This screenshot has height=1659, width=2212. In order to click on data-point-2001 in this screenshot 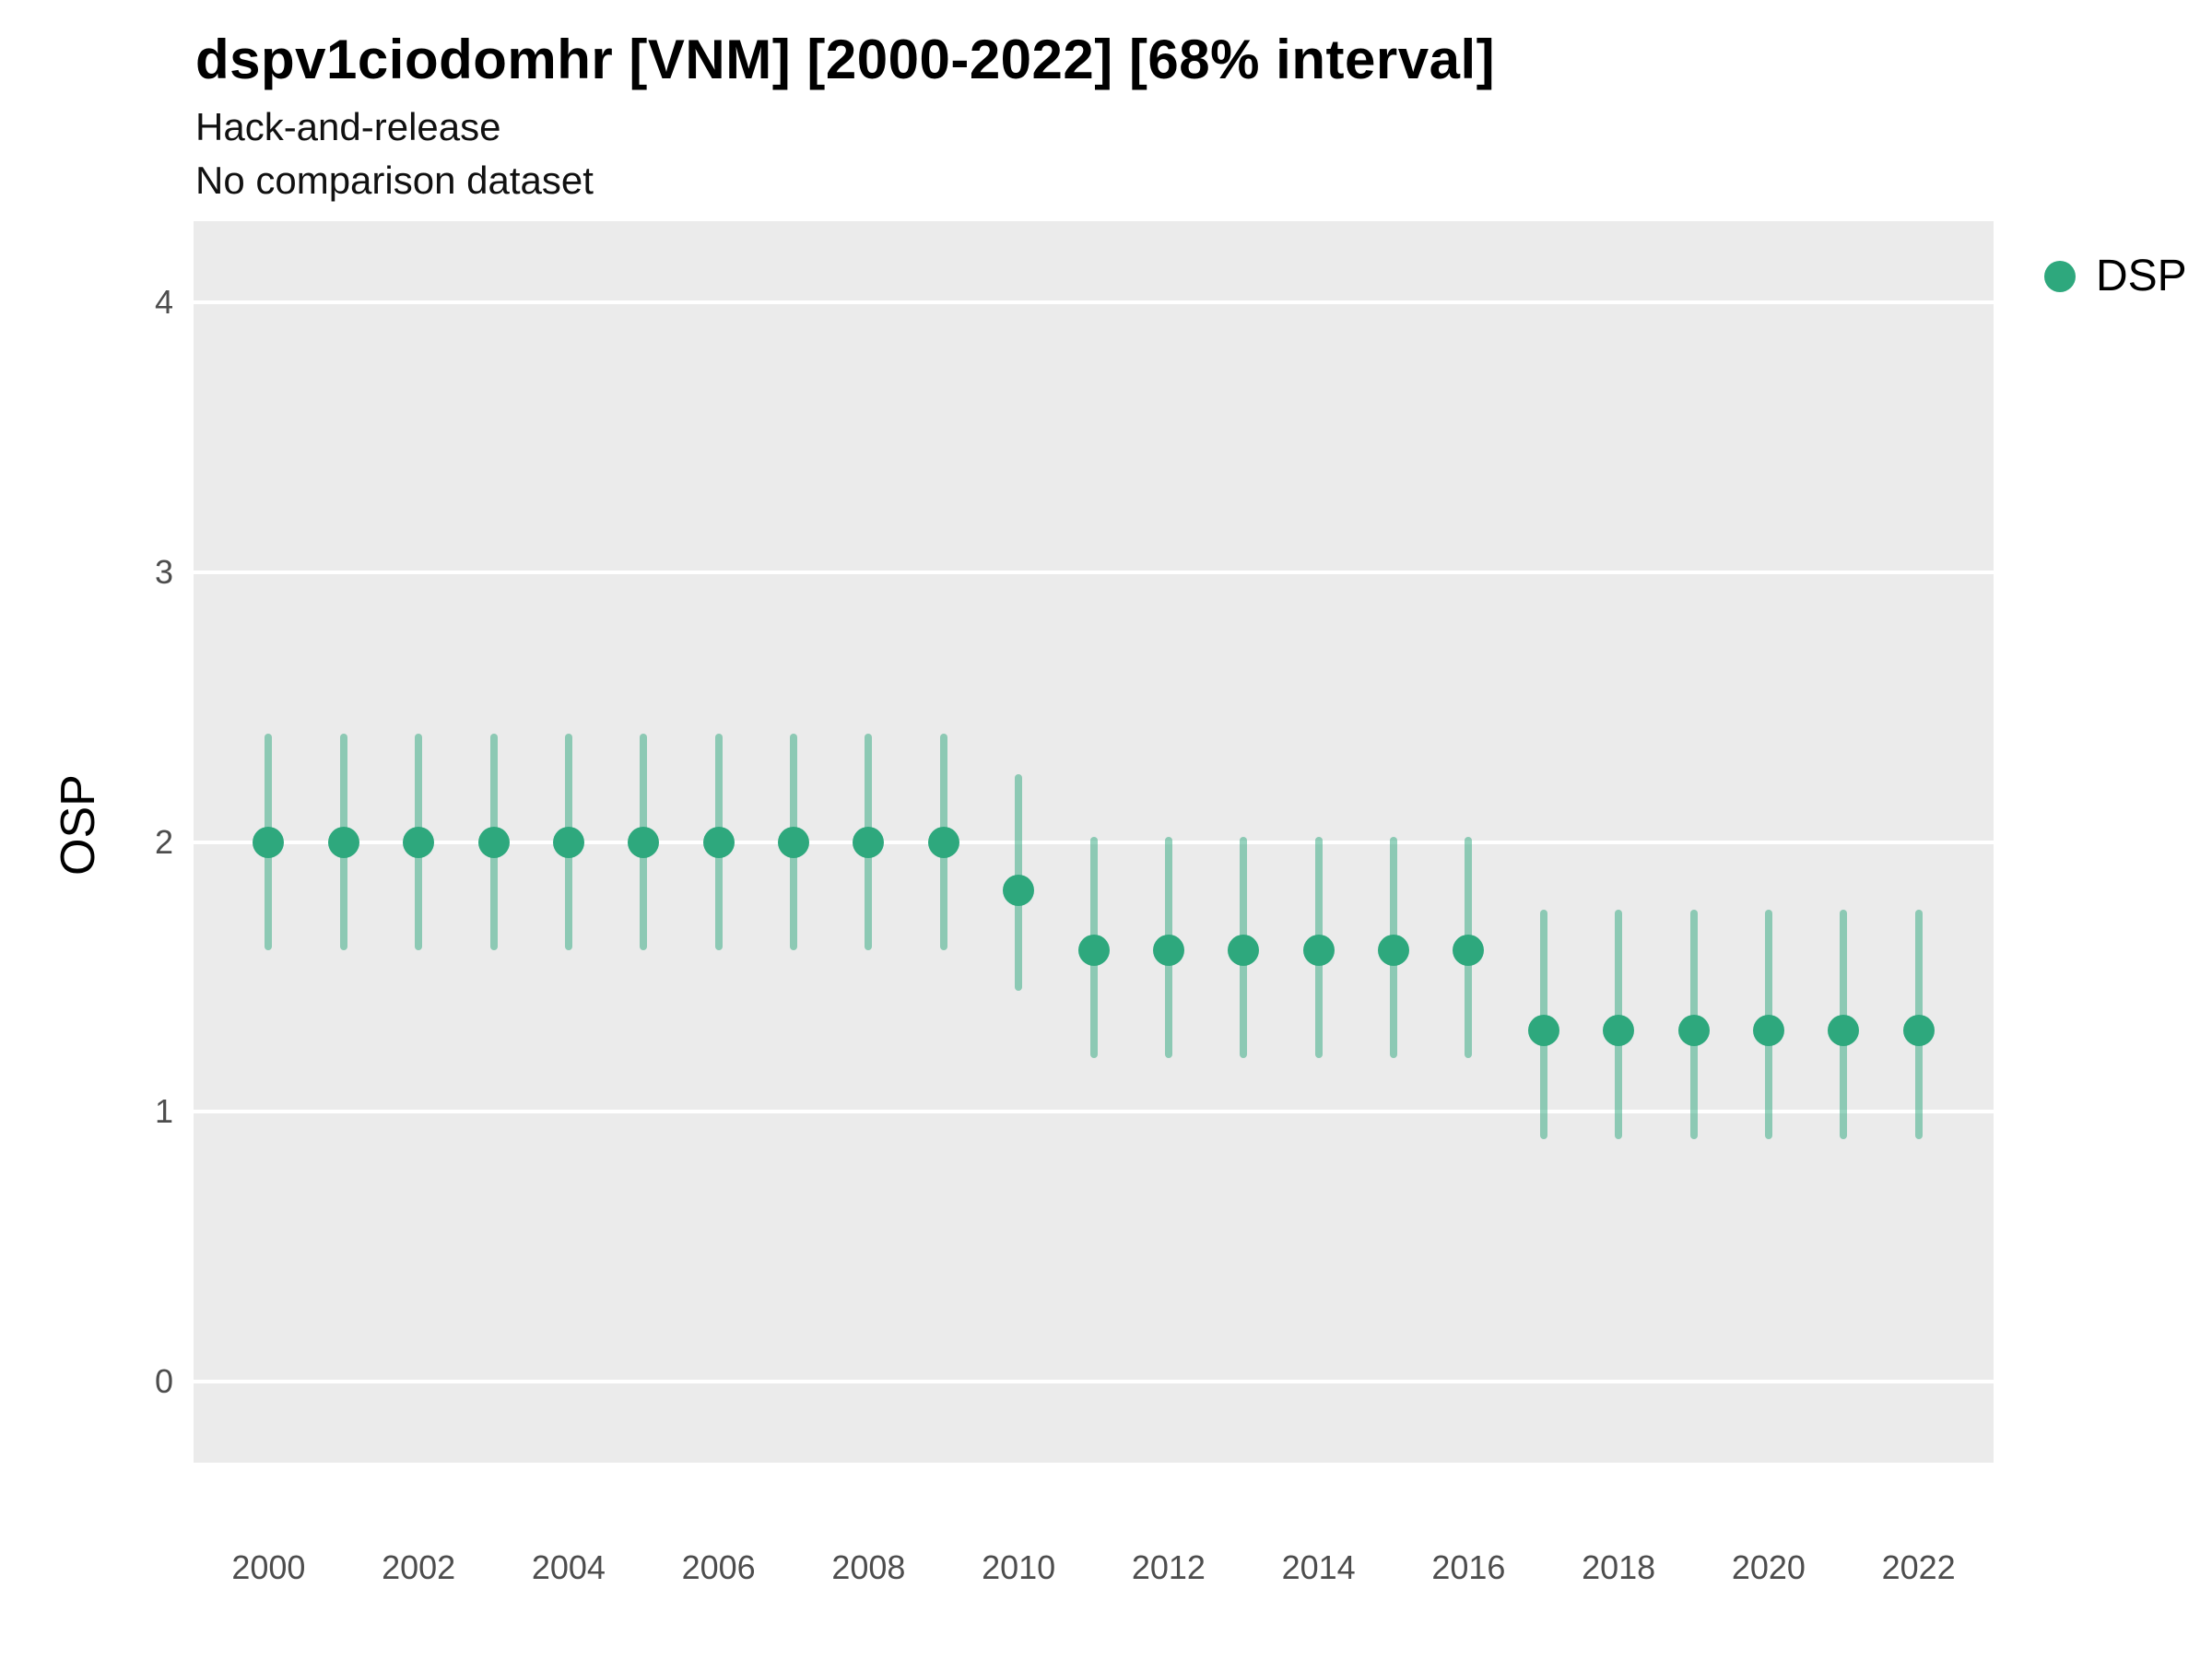, I will do `click(343, 842)`.